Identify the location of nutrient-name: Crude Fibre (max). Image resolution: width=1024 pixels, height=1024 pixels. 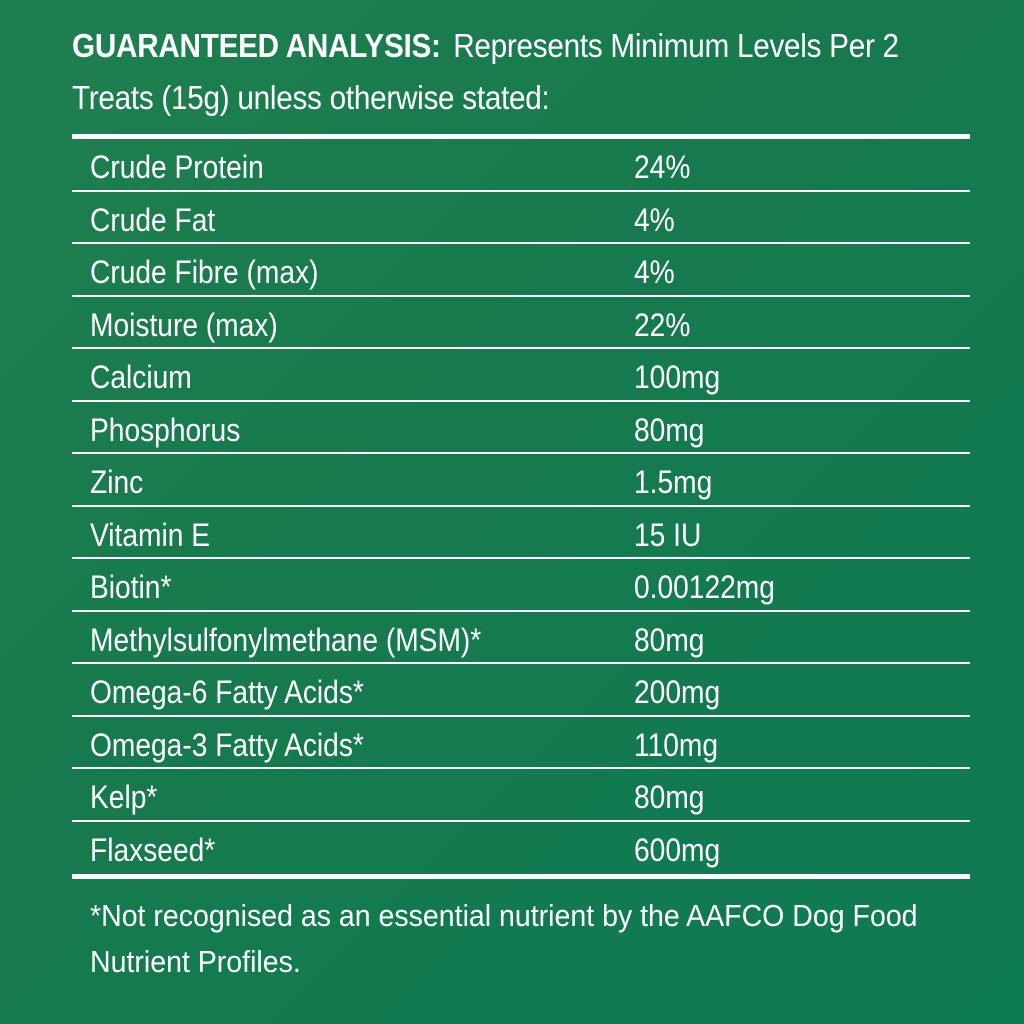
(204, 272).